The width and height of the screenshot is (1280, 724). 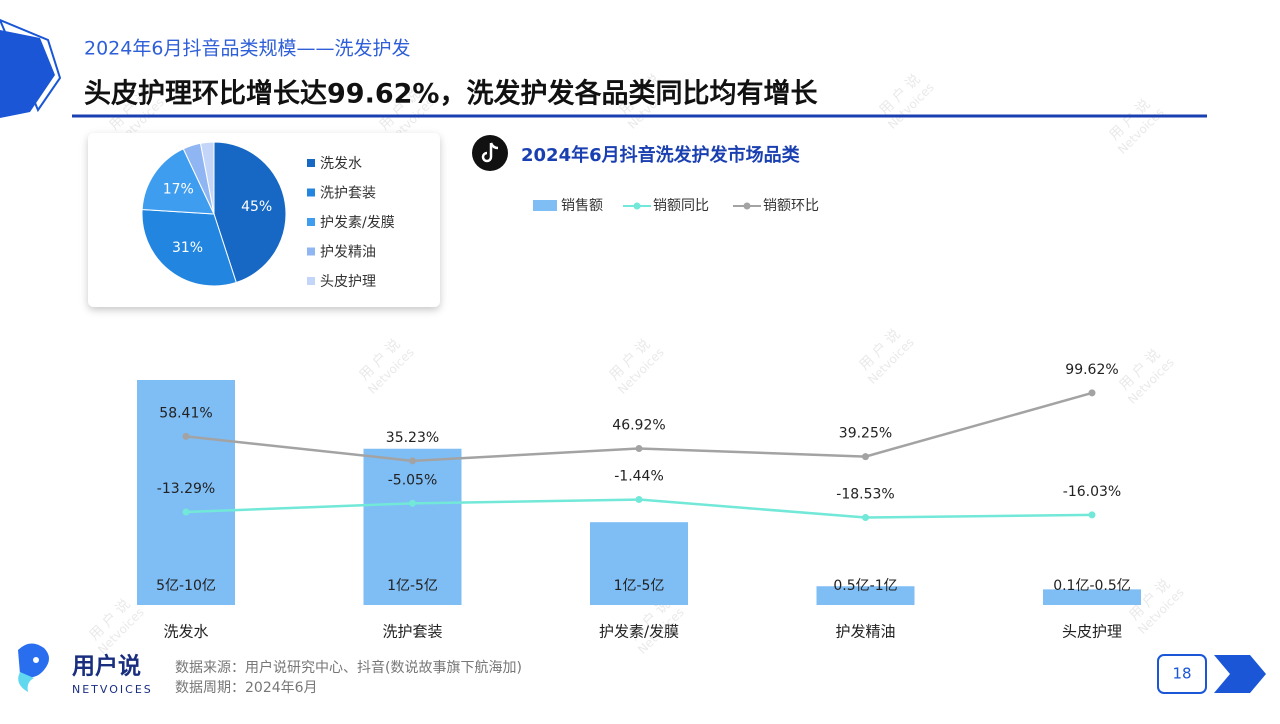 What do you see at coordinates (348, 194) in the screenshot?
I see `legend-label: 洗护套装` at bounding box center [348, 194].